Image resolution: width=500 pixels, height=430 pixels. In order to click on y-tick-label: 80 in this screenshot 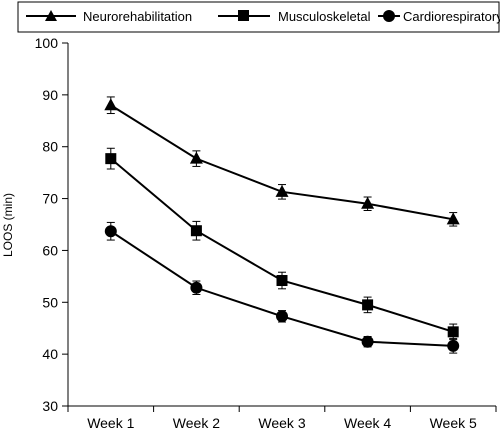, I will do `click(50, 147)`.